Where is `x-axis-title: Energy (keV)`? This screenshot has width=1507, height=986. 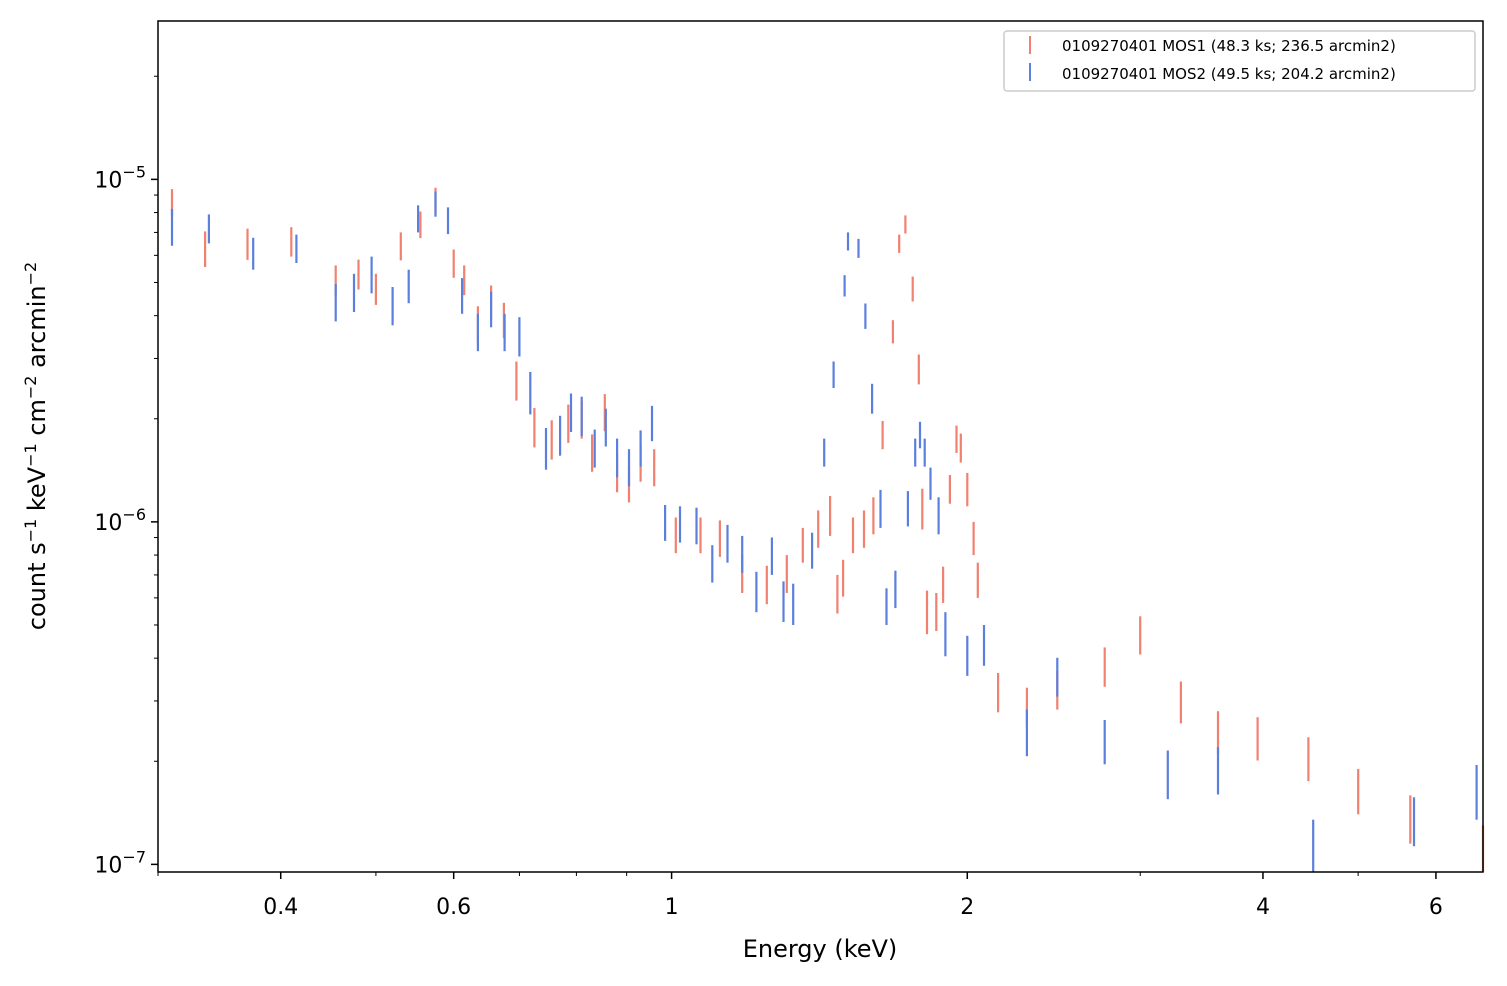 x-axis-title: Energy (keV) is located at coordinates (820, 949).